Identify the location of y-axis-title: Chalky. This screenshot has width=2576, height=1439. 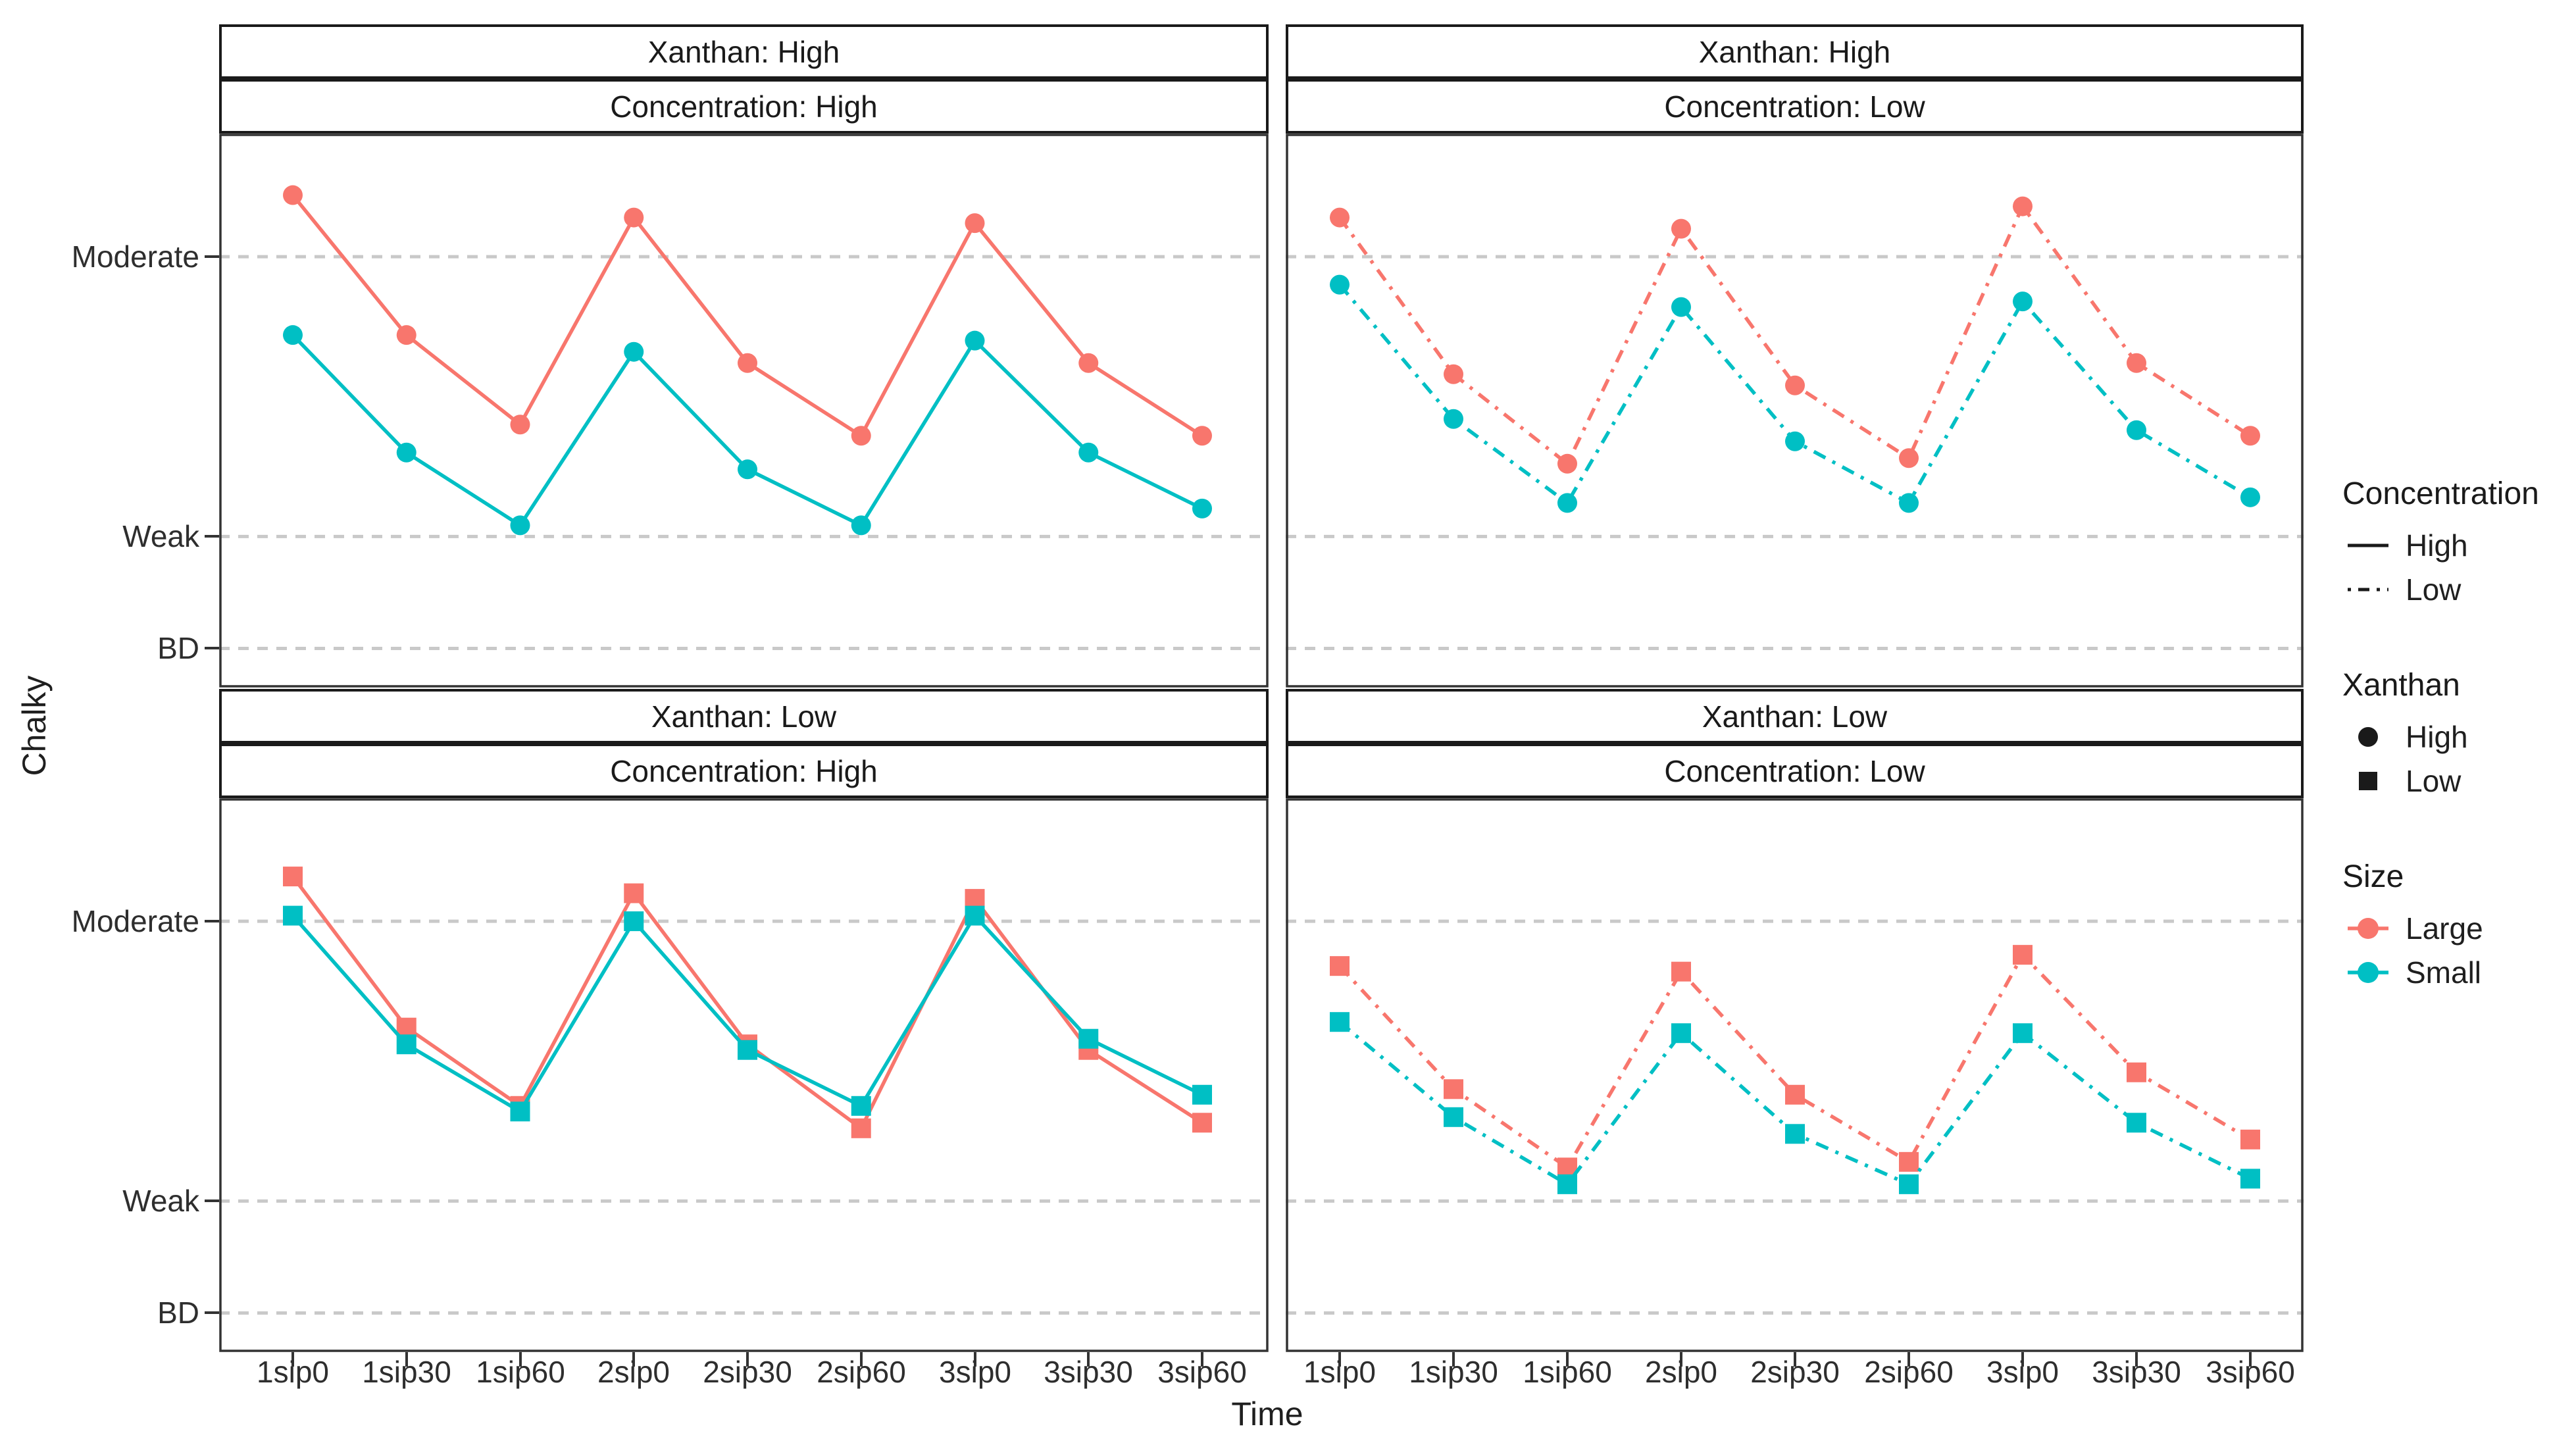
(34, 726).